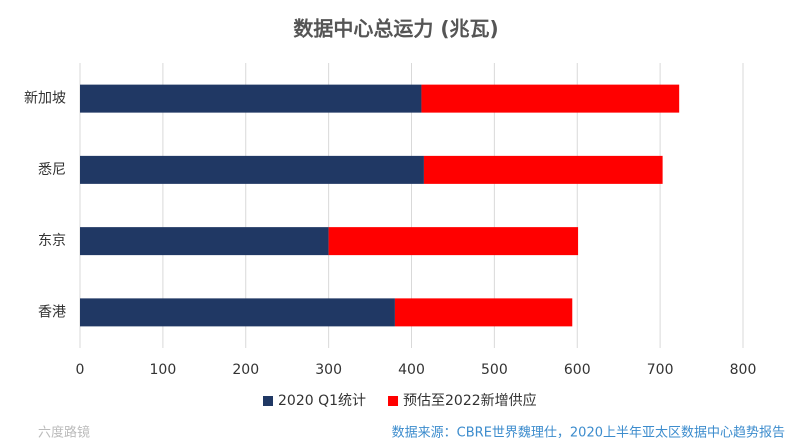 The height and width of the screenshot is (446, 792). What do you see at coordinates (328, 370) in the screenshot?
I see `x-tick-label: 300` at bounding box center [328, 370].